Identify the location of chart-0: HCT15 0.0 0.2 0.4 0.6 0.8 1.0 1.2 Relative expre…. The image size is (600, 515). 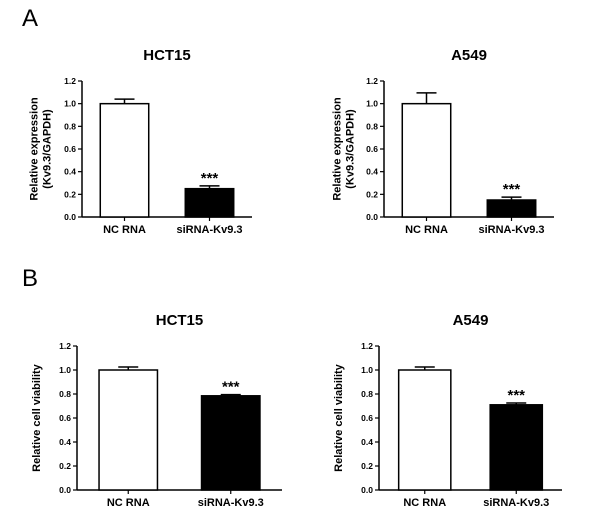
(140, 141).